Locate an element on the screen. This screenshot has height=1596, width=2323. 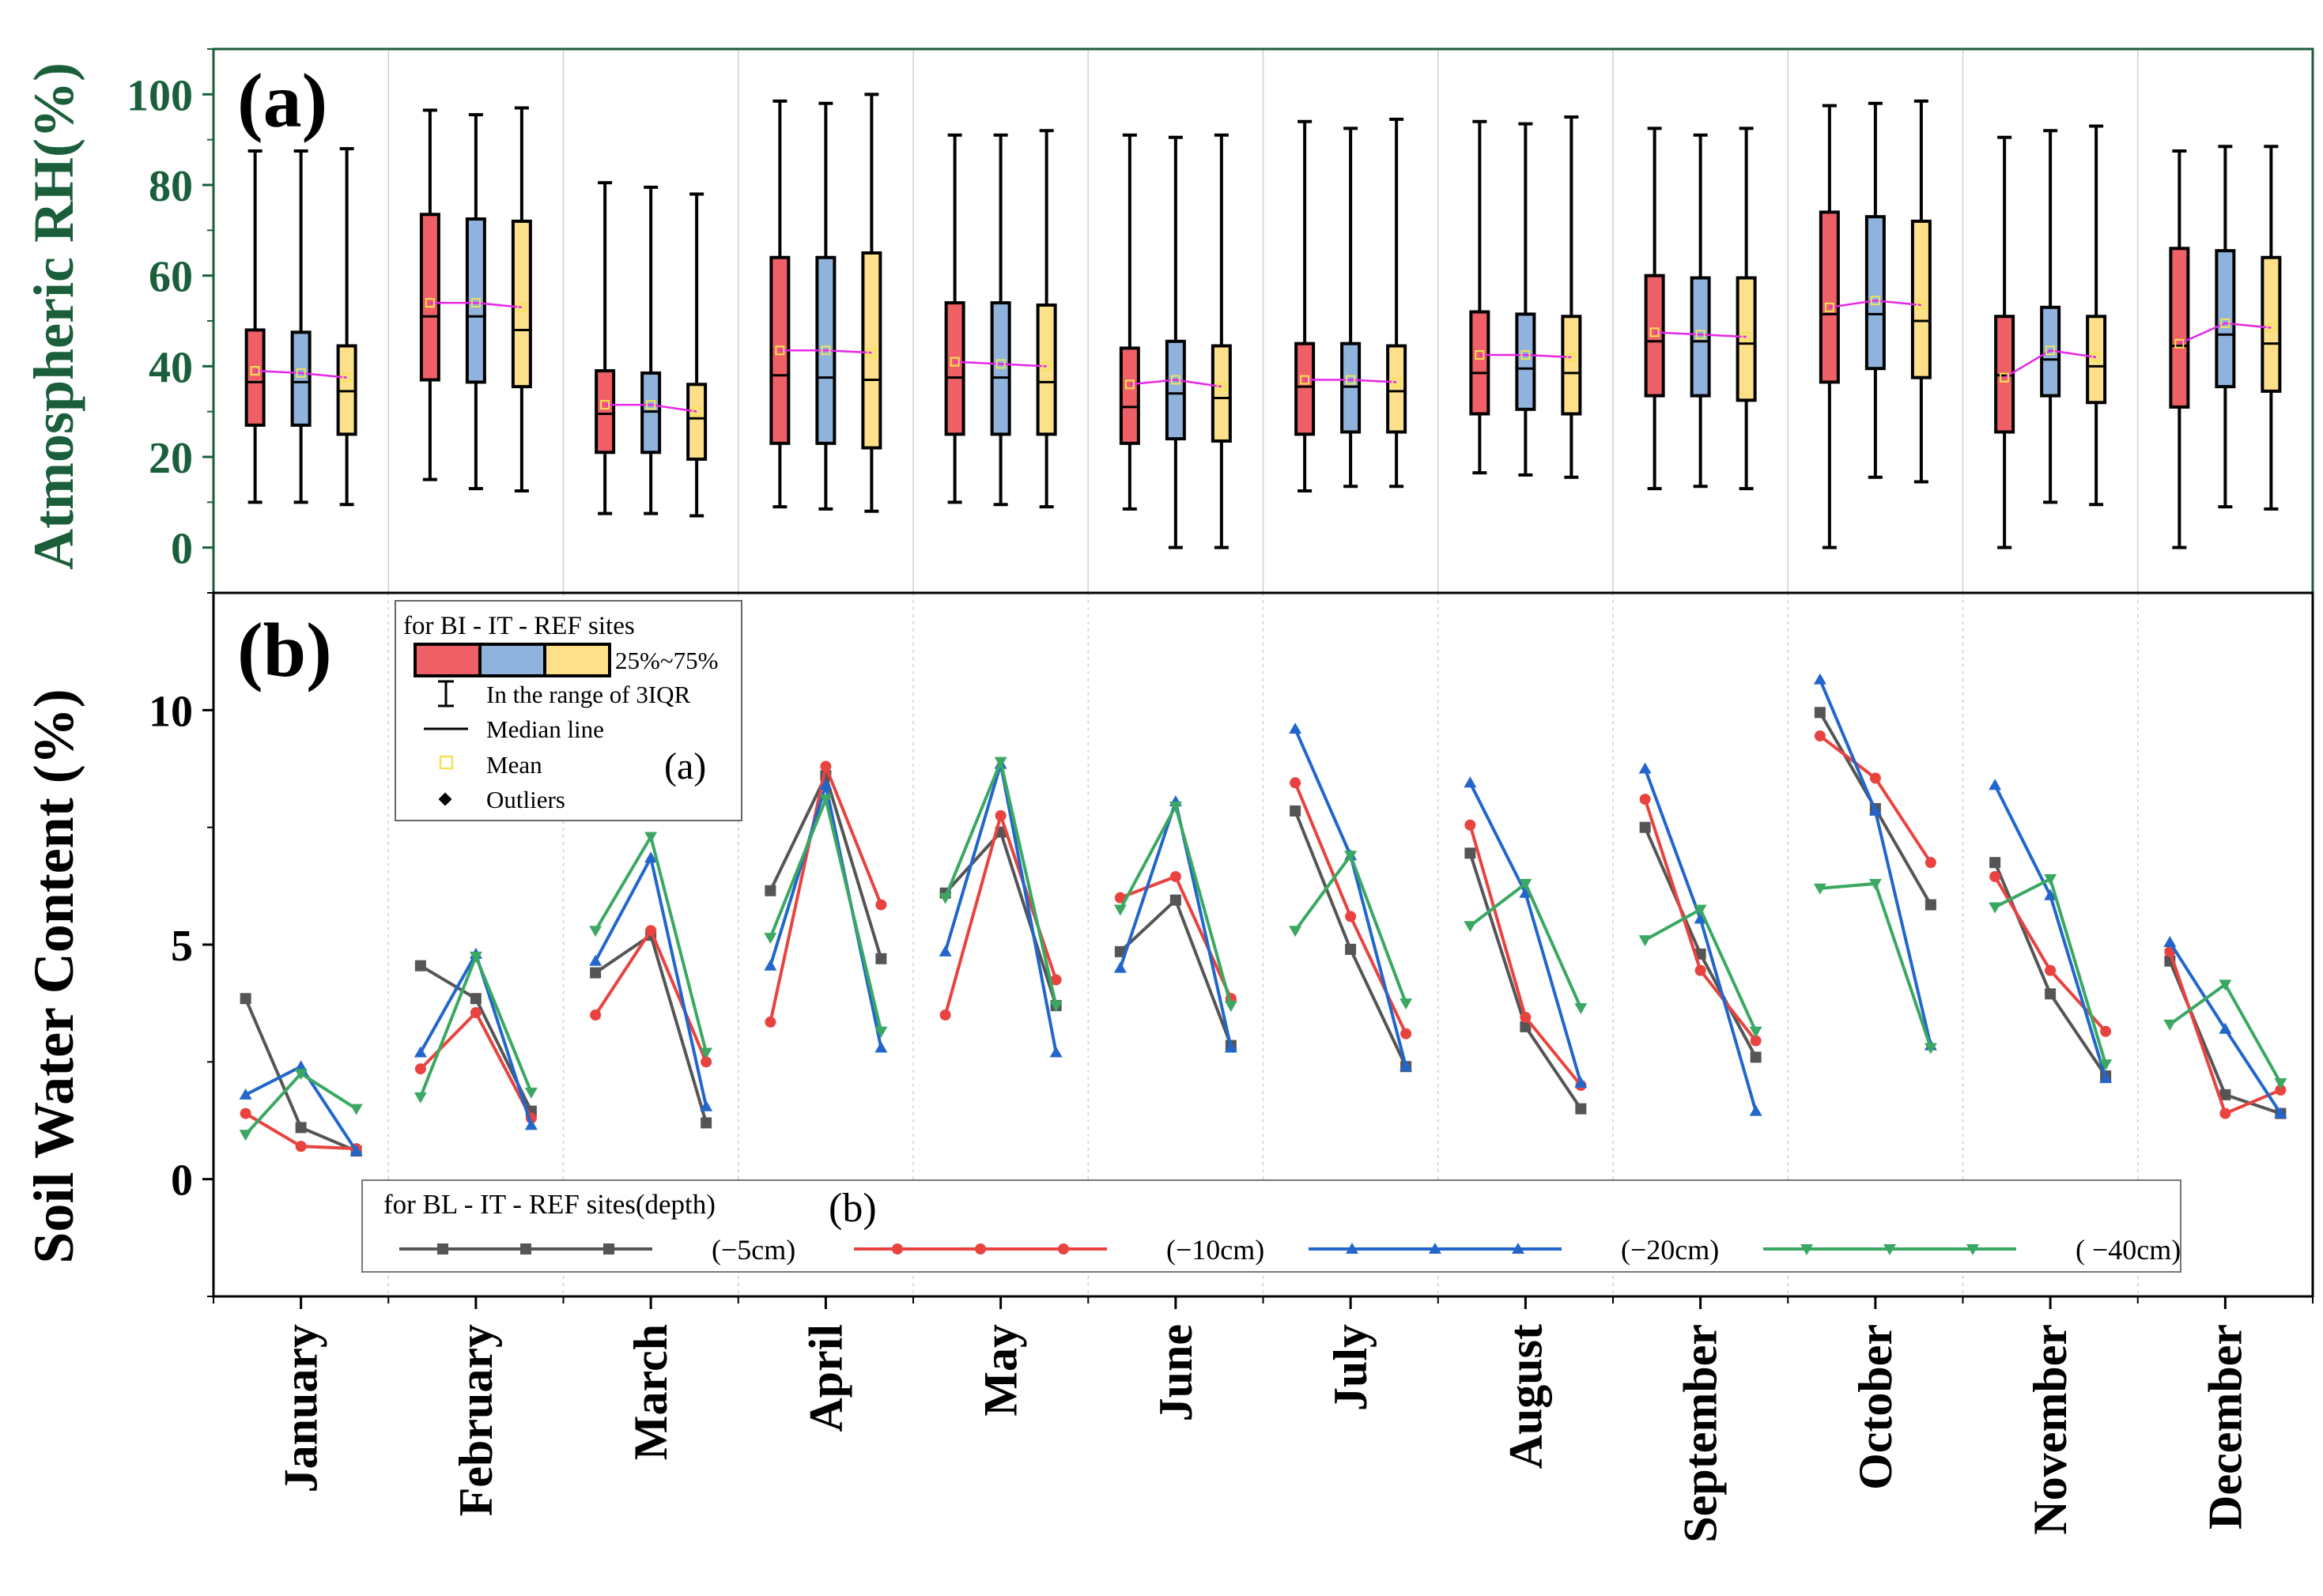
panel-a-label: (a) is located at coordinates (282, 101).